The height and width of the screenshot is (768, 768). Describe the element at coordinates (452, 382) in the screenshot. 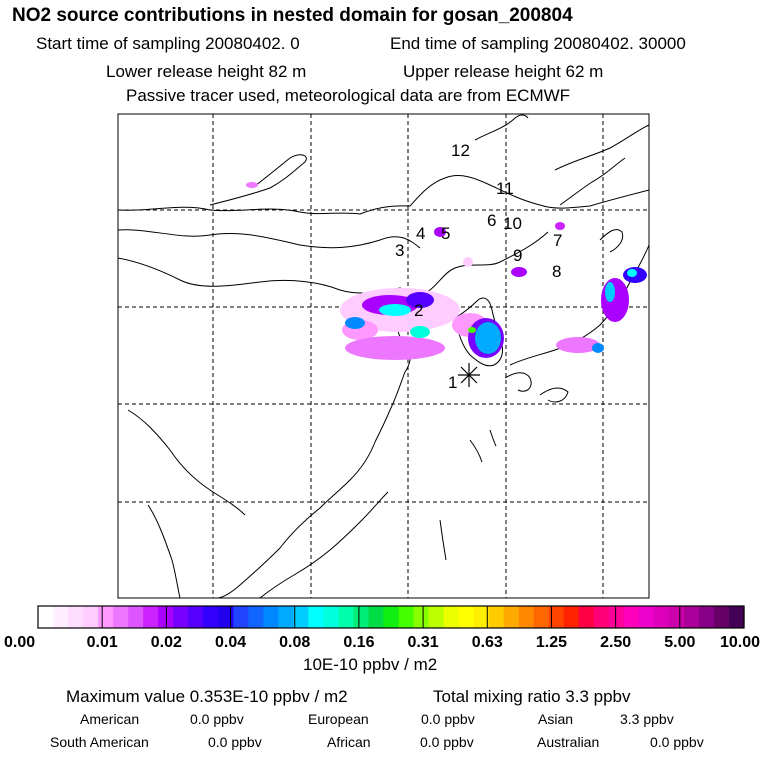

I see `site-label-1: 1` at that location.